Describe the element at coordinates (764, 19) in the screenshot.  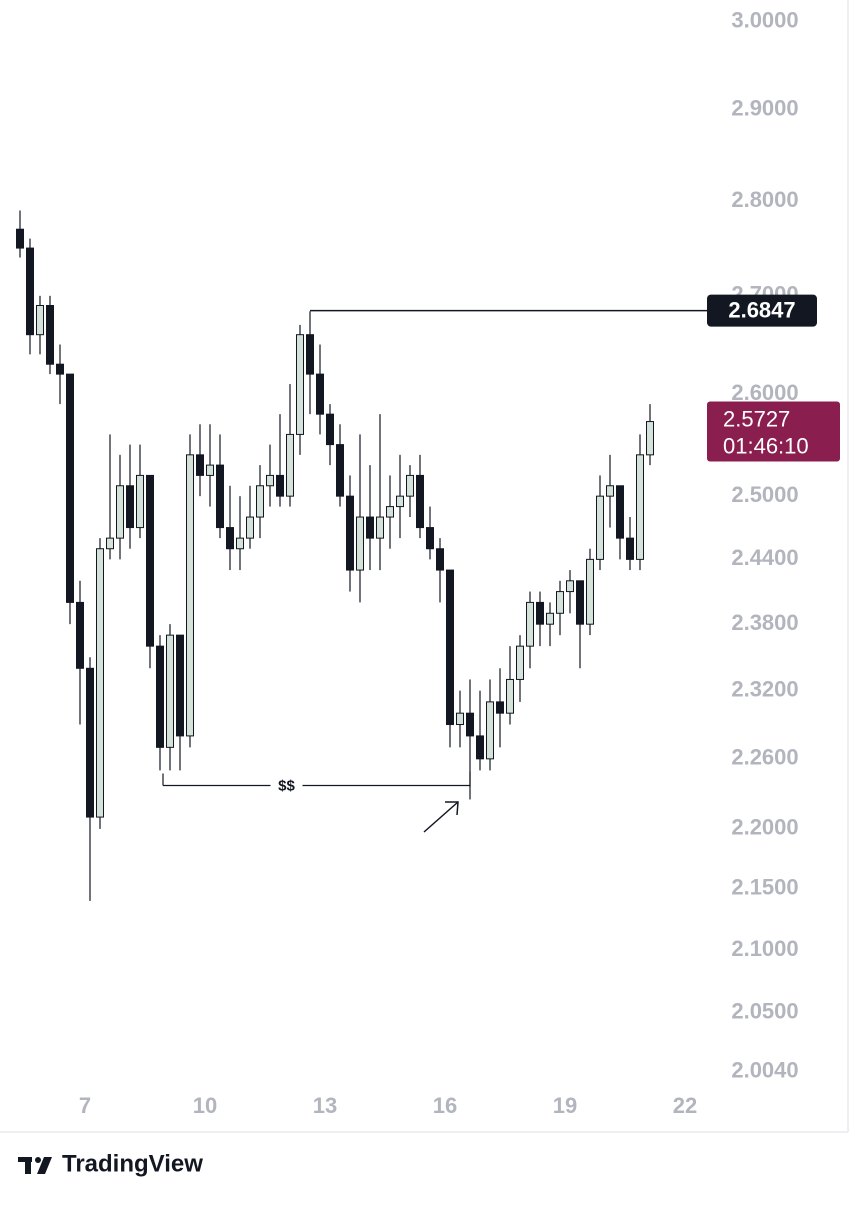
I see `y-tick-label: 3.0000` at that location.